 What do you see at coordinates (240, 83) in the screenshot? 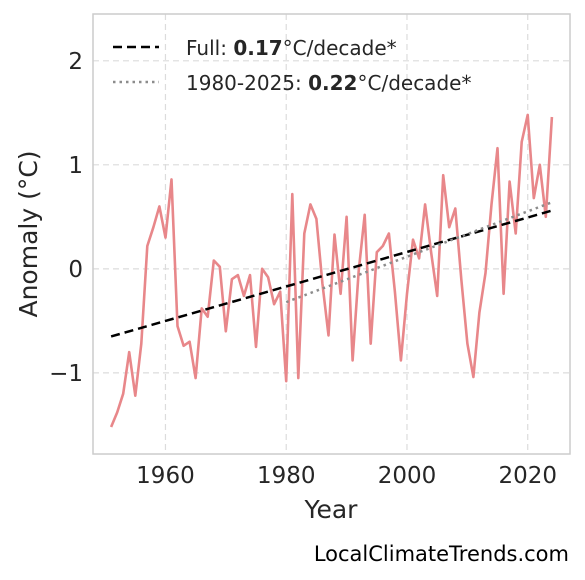
I see `legend-recent-name: 1980-2025` at bounding box center [240, 83].